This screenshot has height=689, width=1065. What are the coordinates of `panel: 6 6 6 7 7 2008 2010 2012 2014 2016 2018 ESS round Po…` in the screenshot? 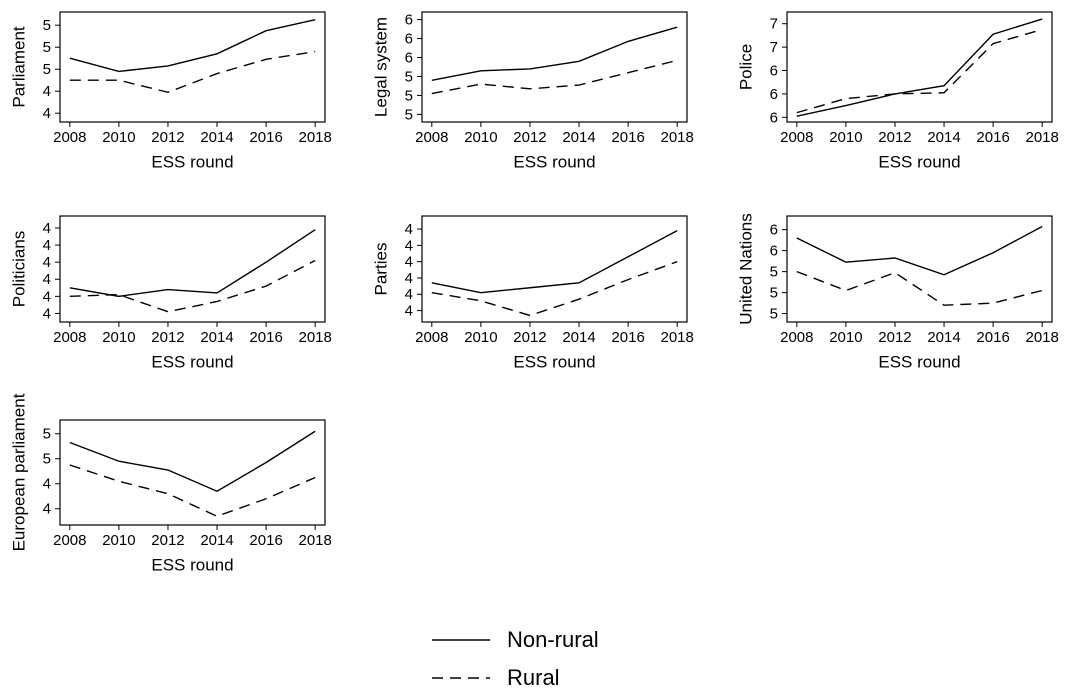 It's located at (897, 91).